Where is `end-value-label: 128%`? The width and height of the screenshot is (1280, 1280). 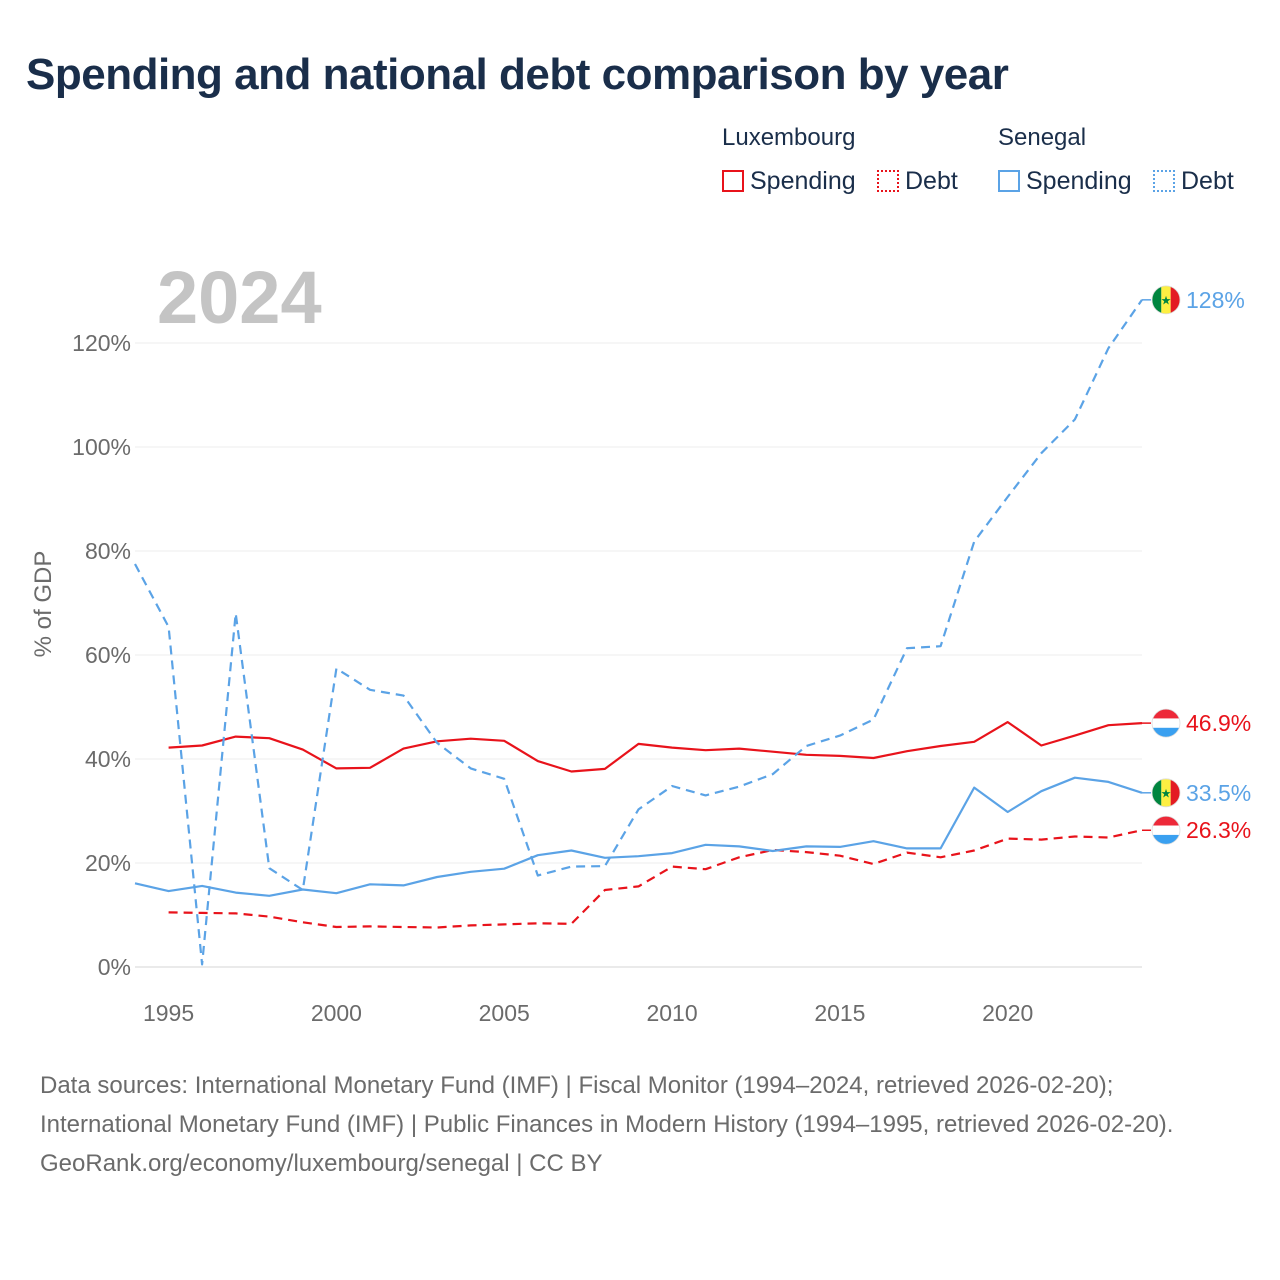 end-value-label: 128% is located at coordinates (1215, 300).